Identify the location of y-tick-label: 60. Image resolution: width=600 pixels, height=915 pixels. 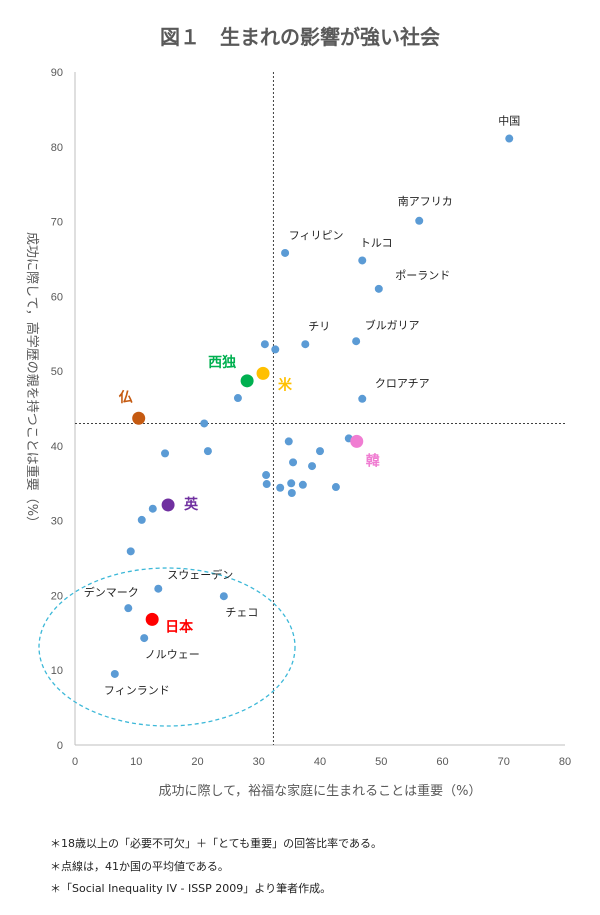
(57, 297).